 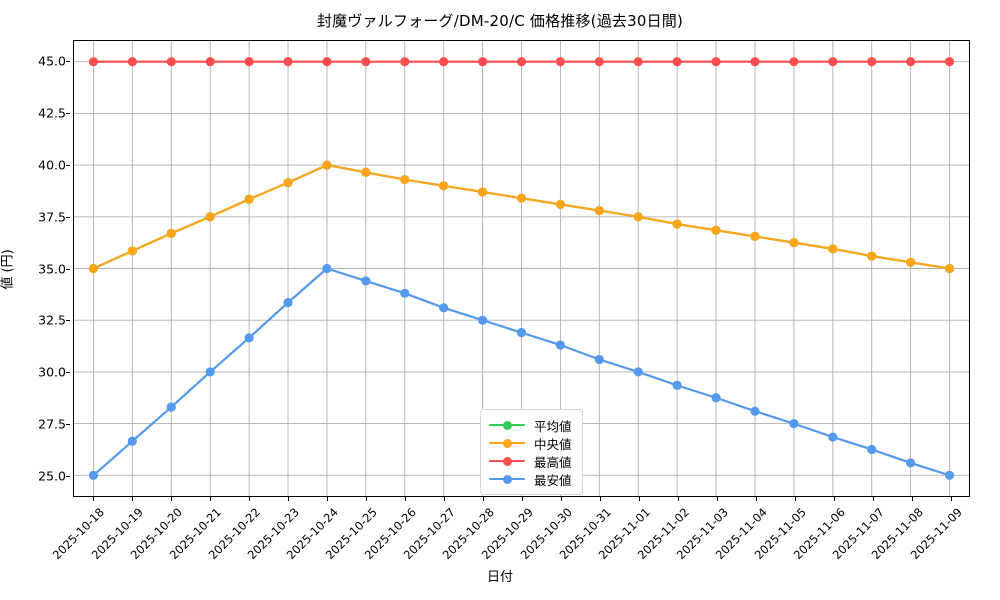 What do you see at coordinates (52, 372) in the screenshot?
I see `y-axis-tick-label: 30.0` at bounding box center [52, 372].